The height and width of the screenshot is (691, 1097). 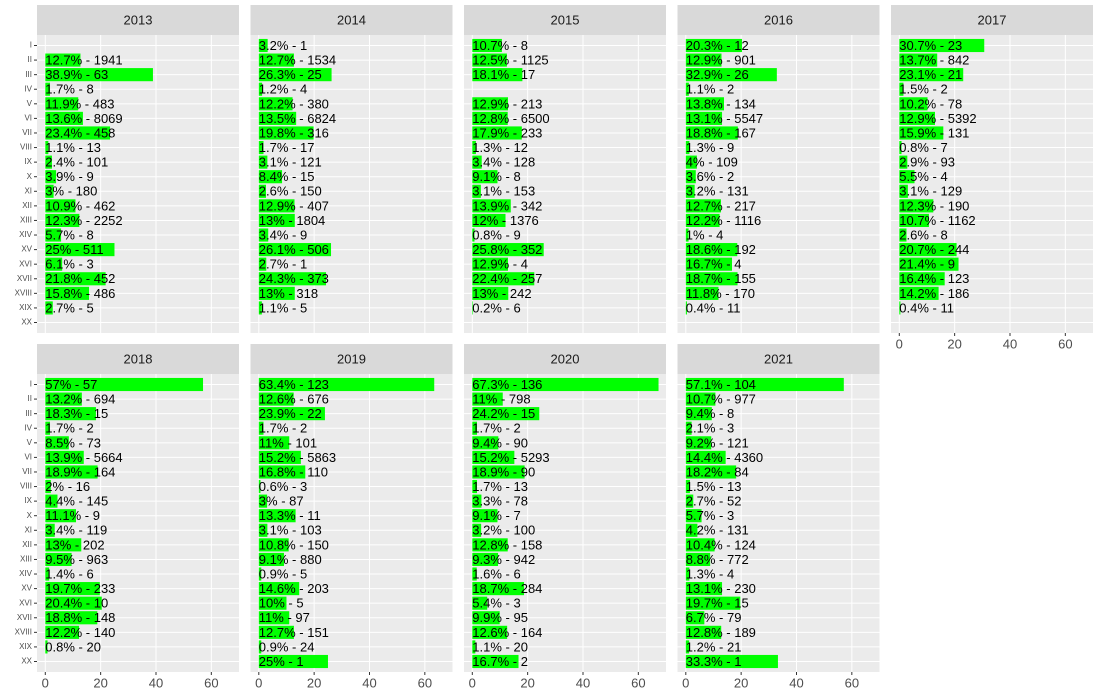 What do you see at coordinates (496, 234) in the screenshot?
I see `bar-label: 0.8% - 9` at bounding box center [496, 234].